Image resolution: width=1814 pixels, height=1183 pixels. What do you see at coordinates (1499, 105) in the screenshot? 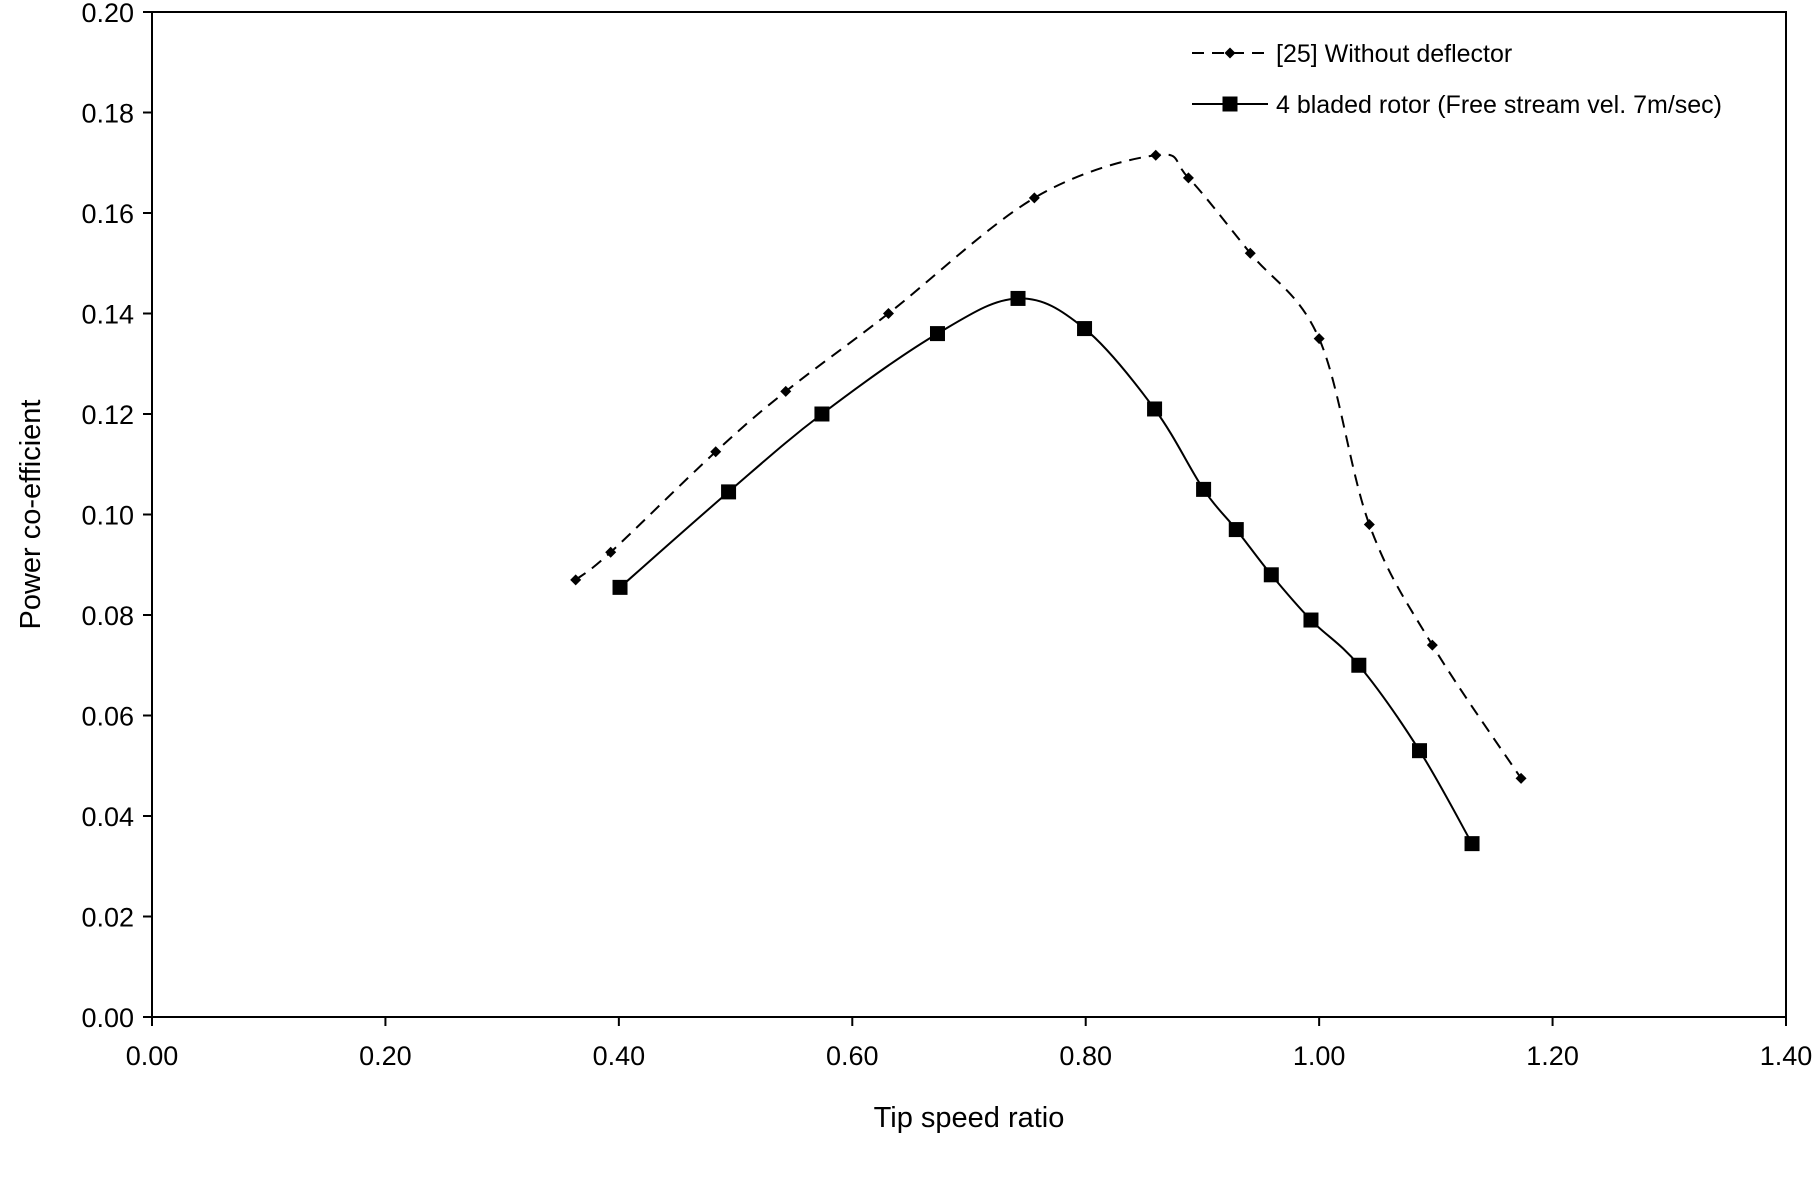
I see `legend-label: 4 bladed rotor (Free stream vel. 7m/sec)` at bounding box center [1499, 105].